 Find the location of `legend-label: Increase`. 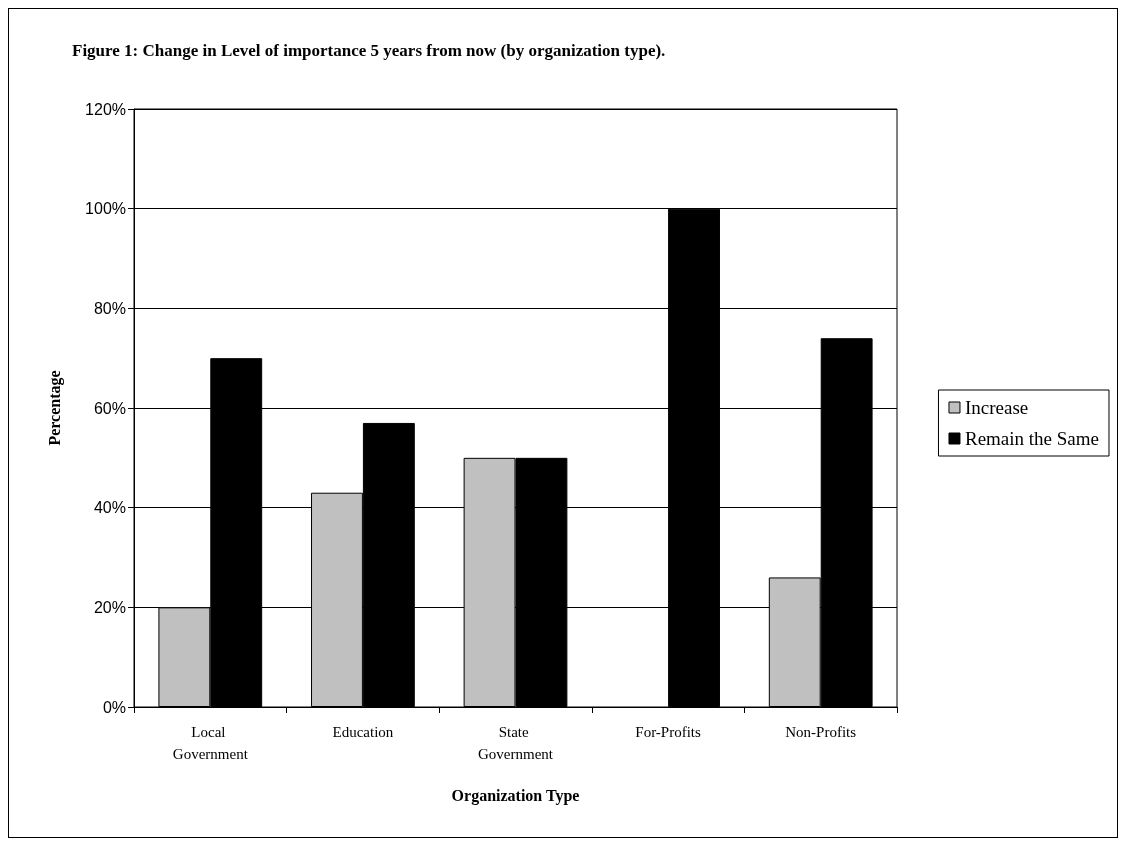

legend-label: Increase is located at coordinates (996, 407).